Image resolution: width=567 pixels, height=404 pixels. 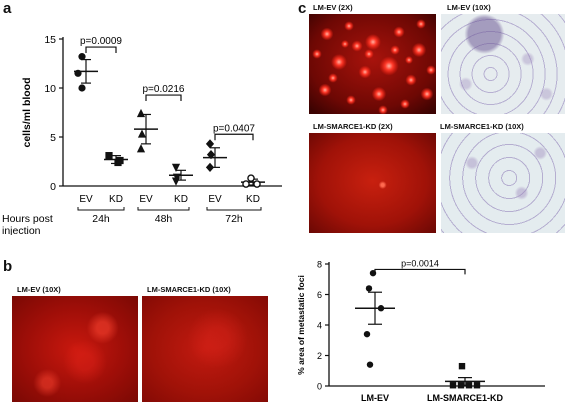 I want to click on p-value-label: p=0.0009, so click(x=101, y=41).